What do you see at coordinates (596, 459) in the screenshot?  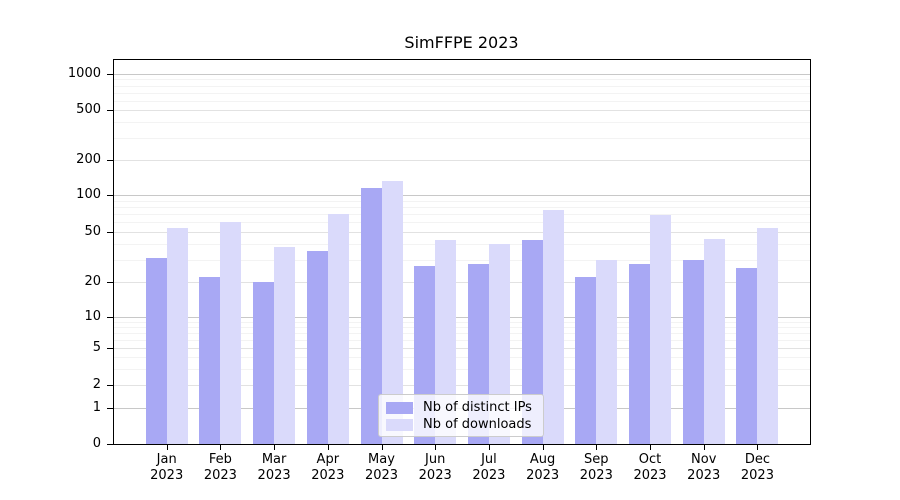 I see `x-tick-month: Sep` at bounding box center [596, 459].